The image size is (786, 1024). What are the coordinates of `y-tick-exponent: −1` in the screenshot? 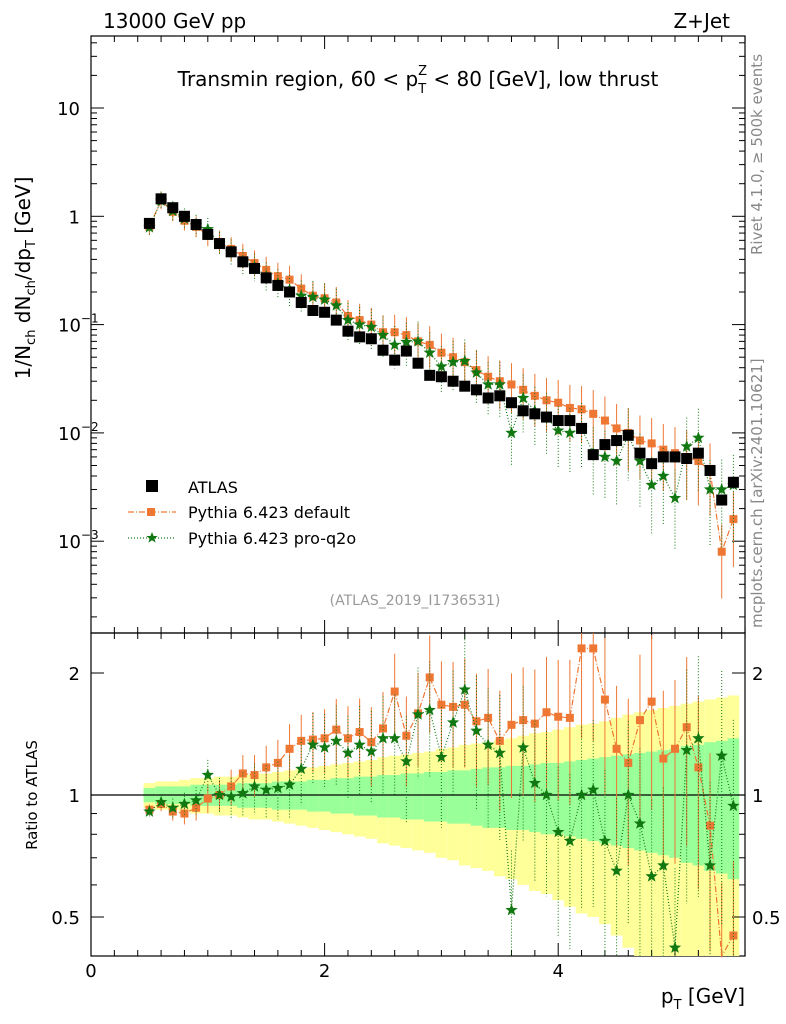 It's located at (90, 319).